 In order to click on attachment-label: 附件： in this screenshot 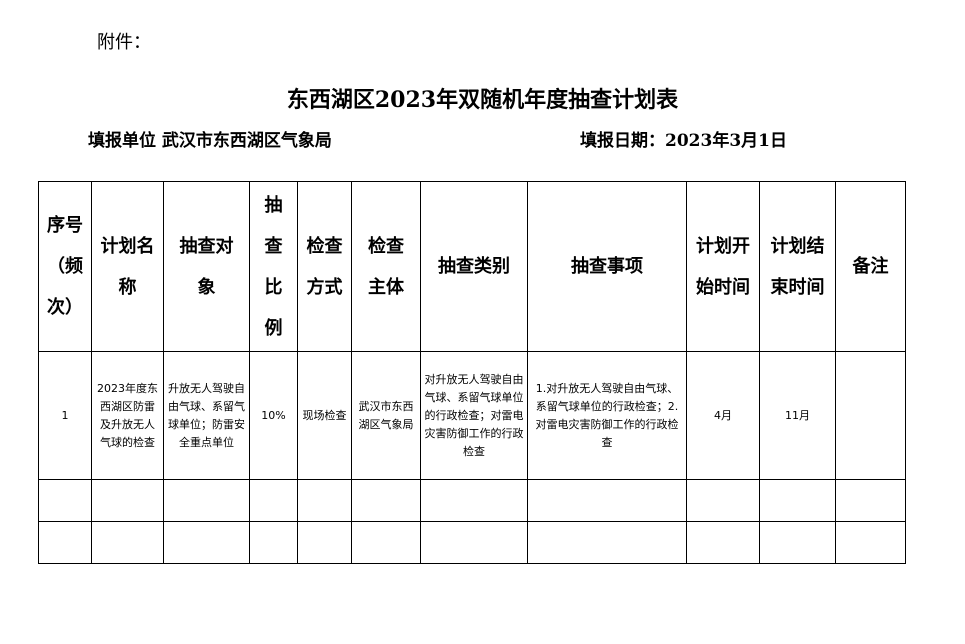, I will do `click(124, 42)`.